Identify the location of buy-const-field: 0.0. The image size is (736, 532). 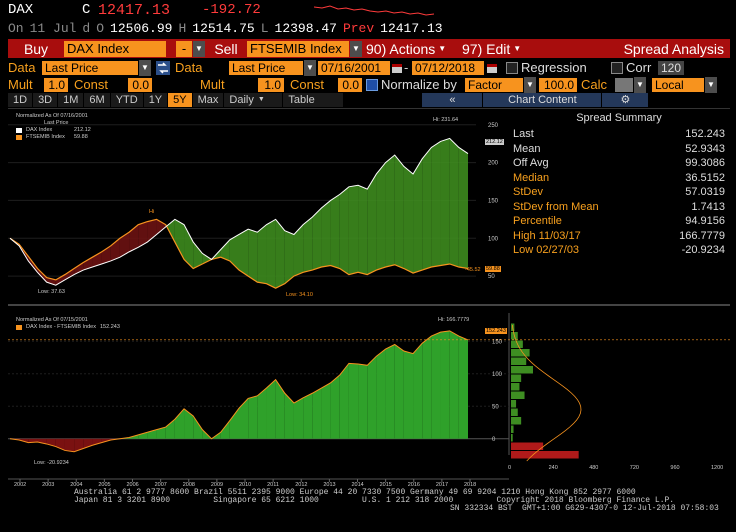
(140, 84).